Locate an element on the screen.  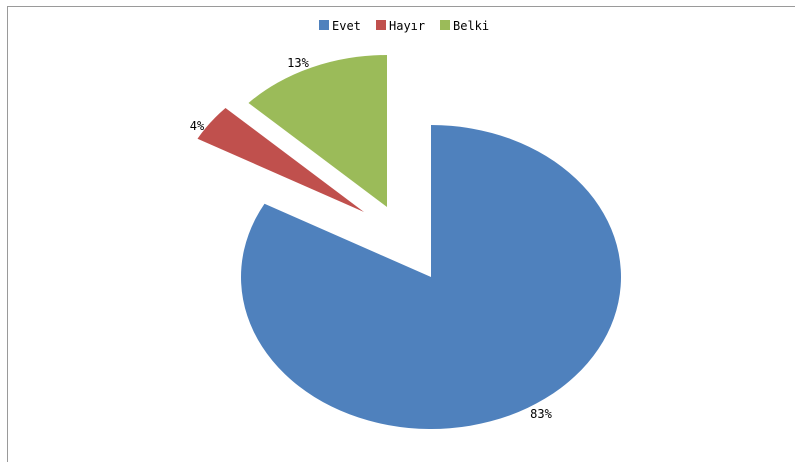
data-label-2: 4% is located at coordinates (197, 126).